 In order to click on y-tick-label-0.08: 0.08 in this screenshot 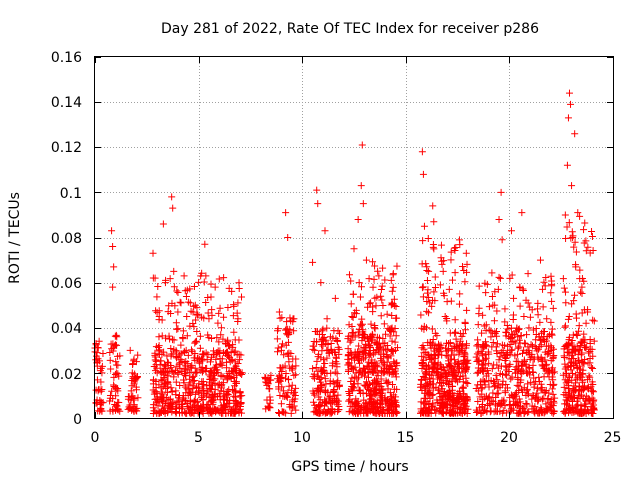, I will do `click(66, 239)`.